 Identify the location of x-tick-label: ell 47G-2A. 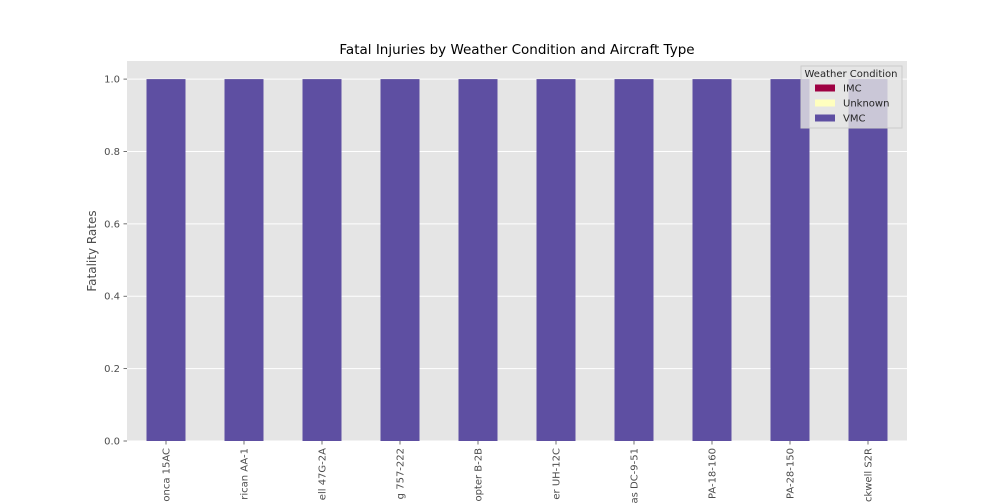
(323, 474).